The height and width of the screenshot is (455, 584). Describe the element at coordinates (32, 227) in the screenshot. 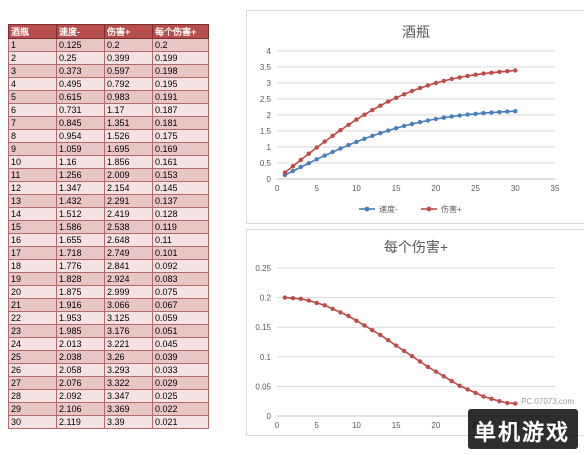

I see `table-cell: 15` at that location.